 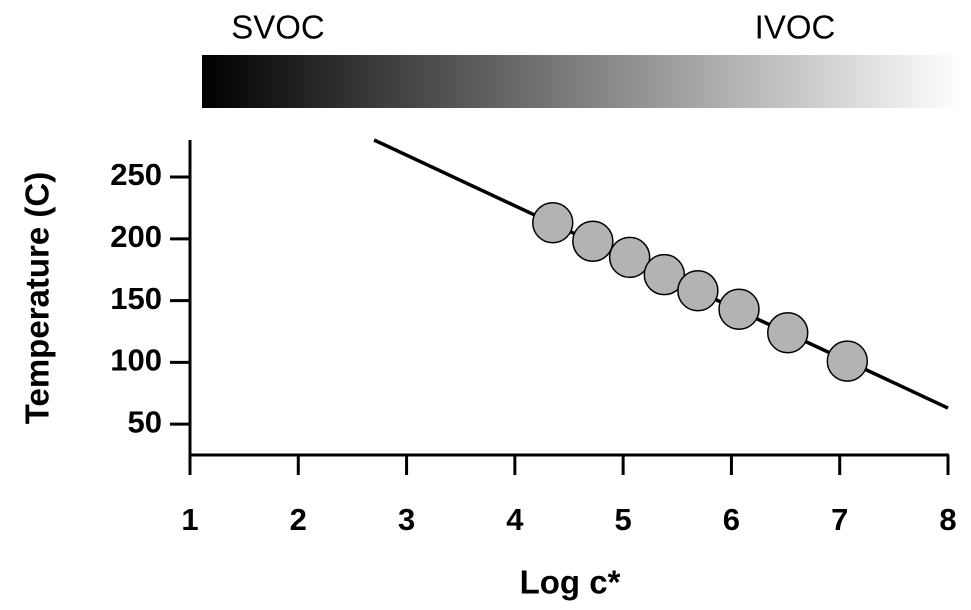 What do you see at coordinates (406, 519) in the screenshot?
I see `x-tick-label: 3` at bounding box center [406, 519].